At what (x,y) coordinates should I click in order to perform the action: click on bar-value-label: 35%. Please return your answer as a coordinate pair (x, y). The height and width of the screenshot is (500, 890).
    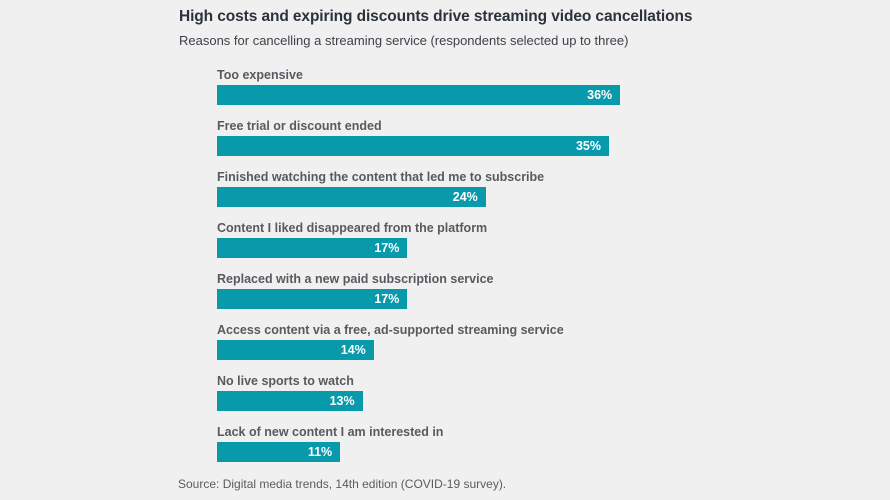
    Looking at the image, I should click on (588, 146).